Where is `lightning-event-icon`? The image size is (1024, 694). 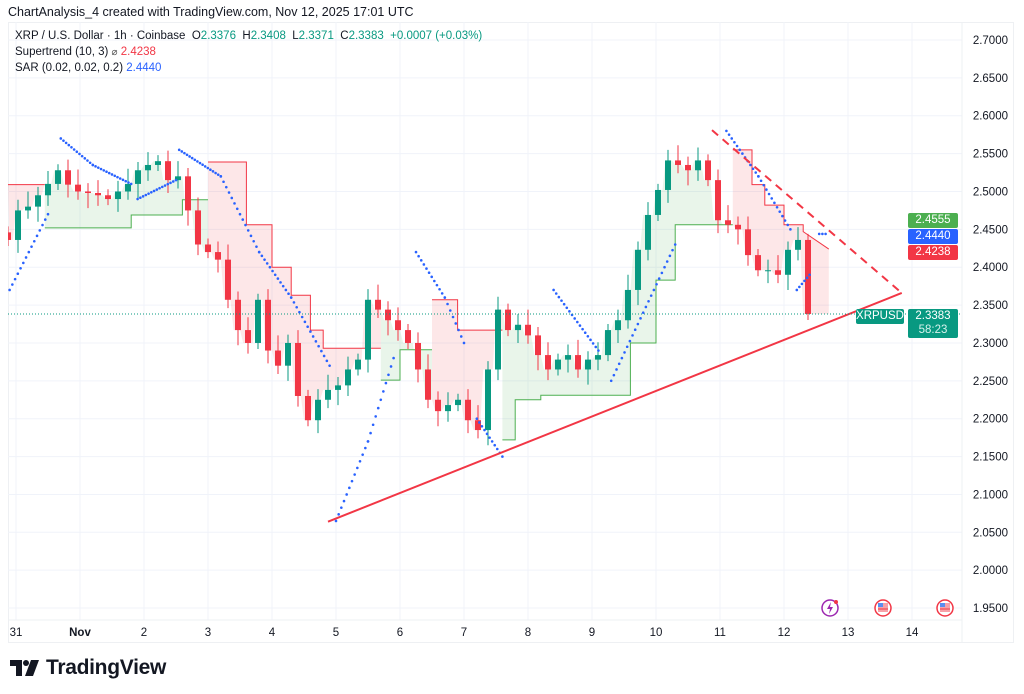 lightning-event-icon is located at coordinates (830, 608).